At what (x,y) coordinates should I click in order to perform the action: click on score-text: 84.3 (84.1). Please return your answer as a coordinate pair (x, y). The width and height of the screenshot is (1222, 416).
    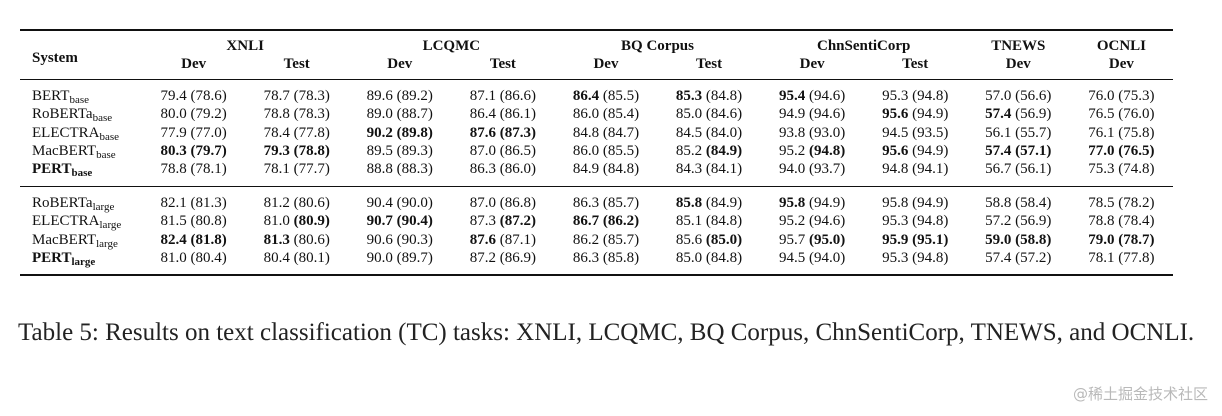
    Looking at the image, I should click on (709, 169).